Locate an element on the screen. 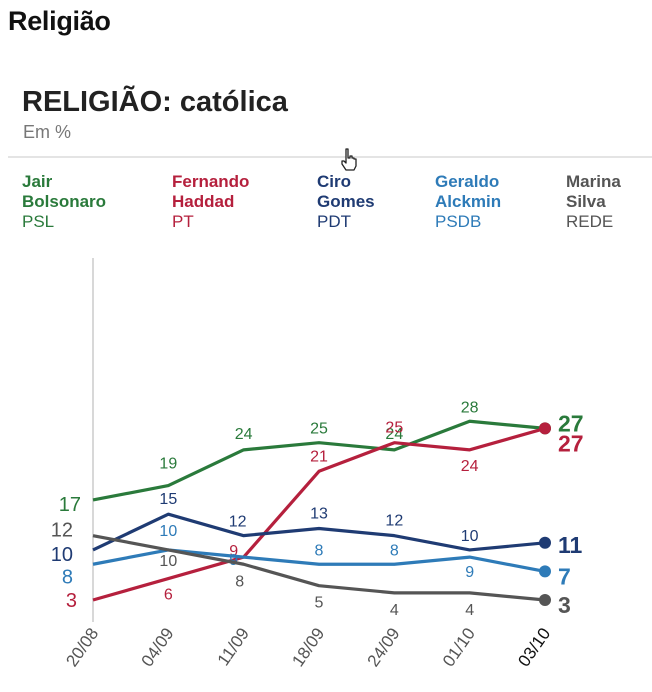 This screenshot has width=652, height=692. legend-party: PDT is located at coordinates (334, 221).